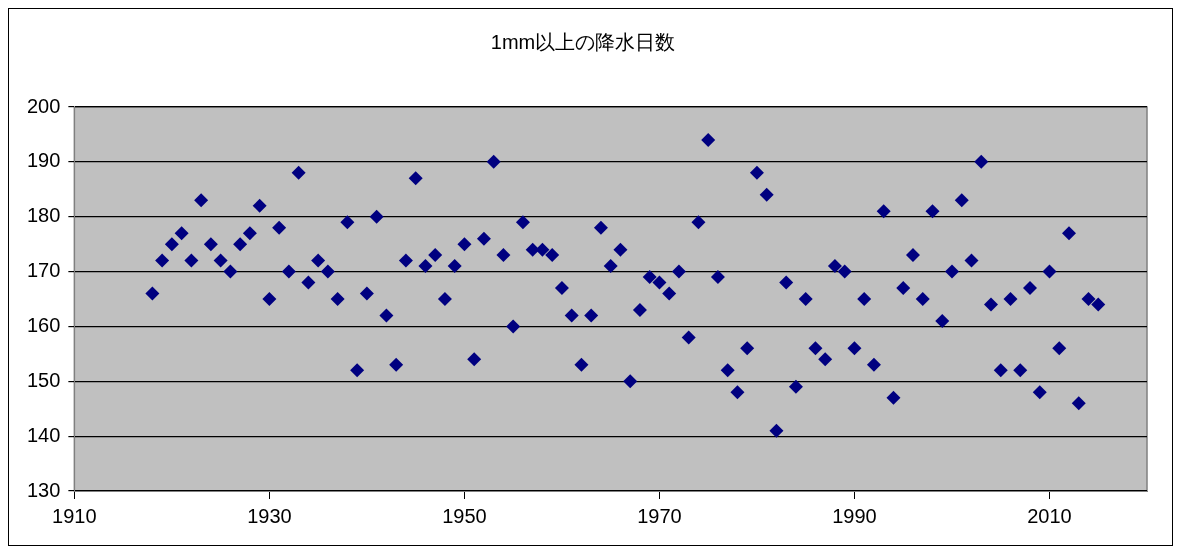 The height and width of the screenshot is (554, 1181). Describe the element at coordinates (43, 324) in the screenshot. I see `y-tick-label: 160` at that location.